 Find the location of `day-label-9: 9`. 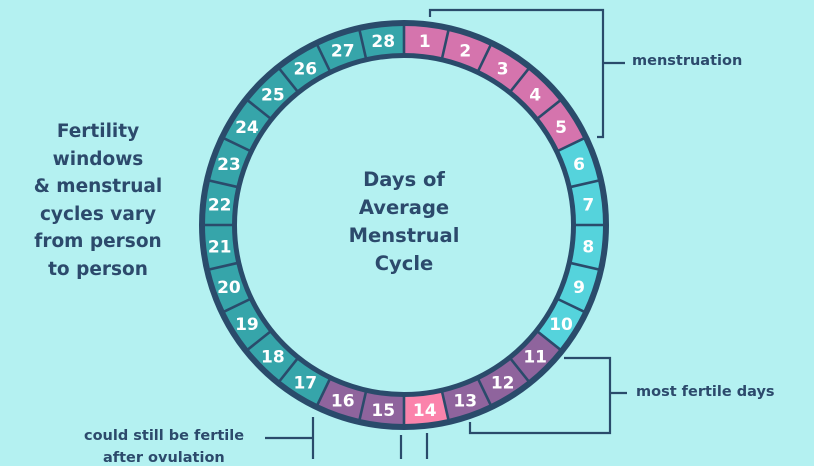

day-label-9: 9 is located at coordinates (579, 288).